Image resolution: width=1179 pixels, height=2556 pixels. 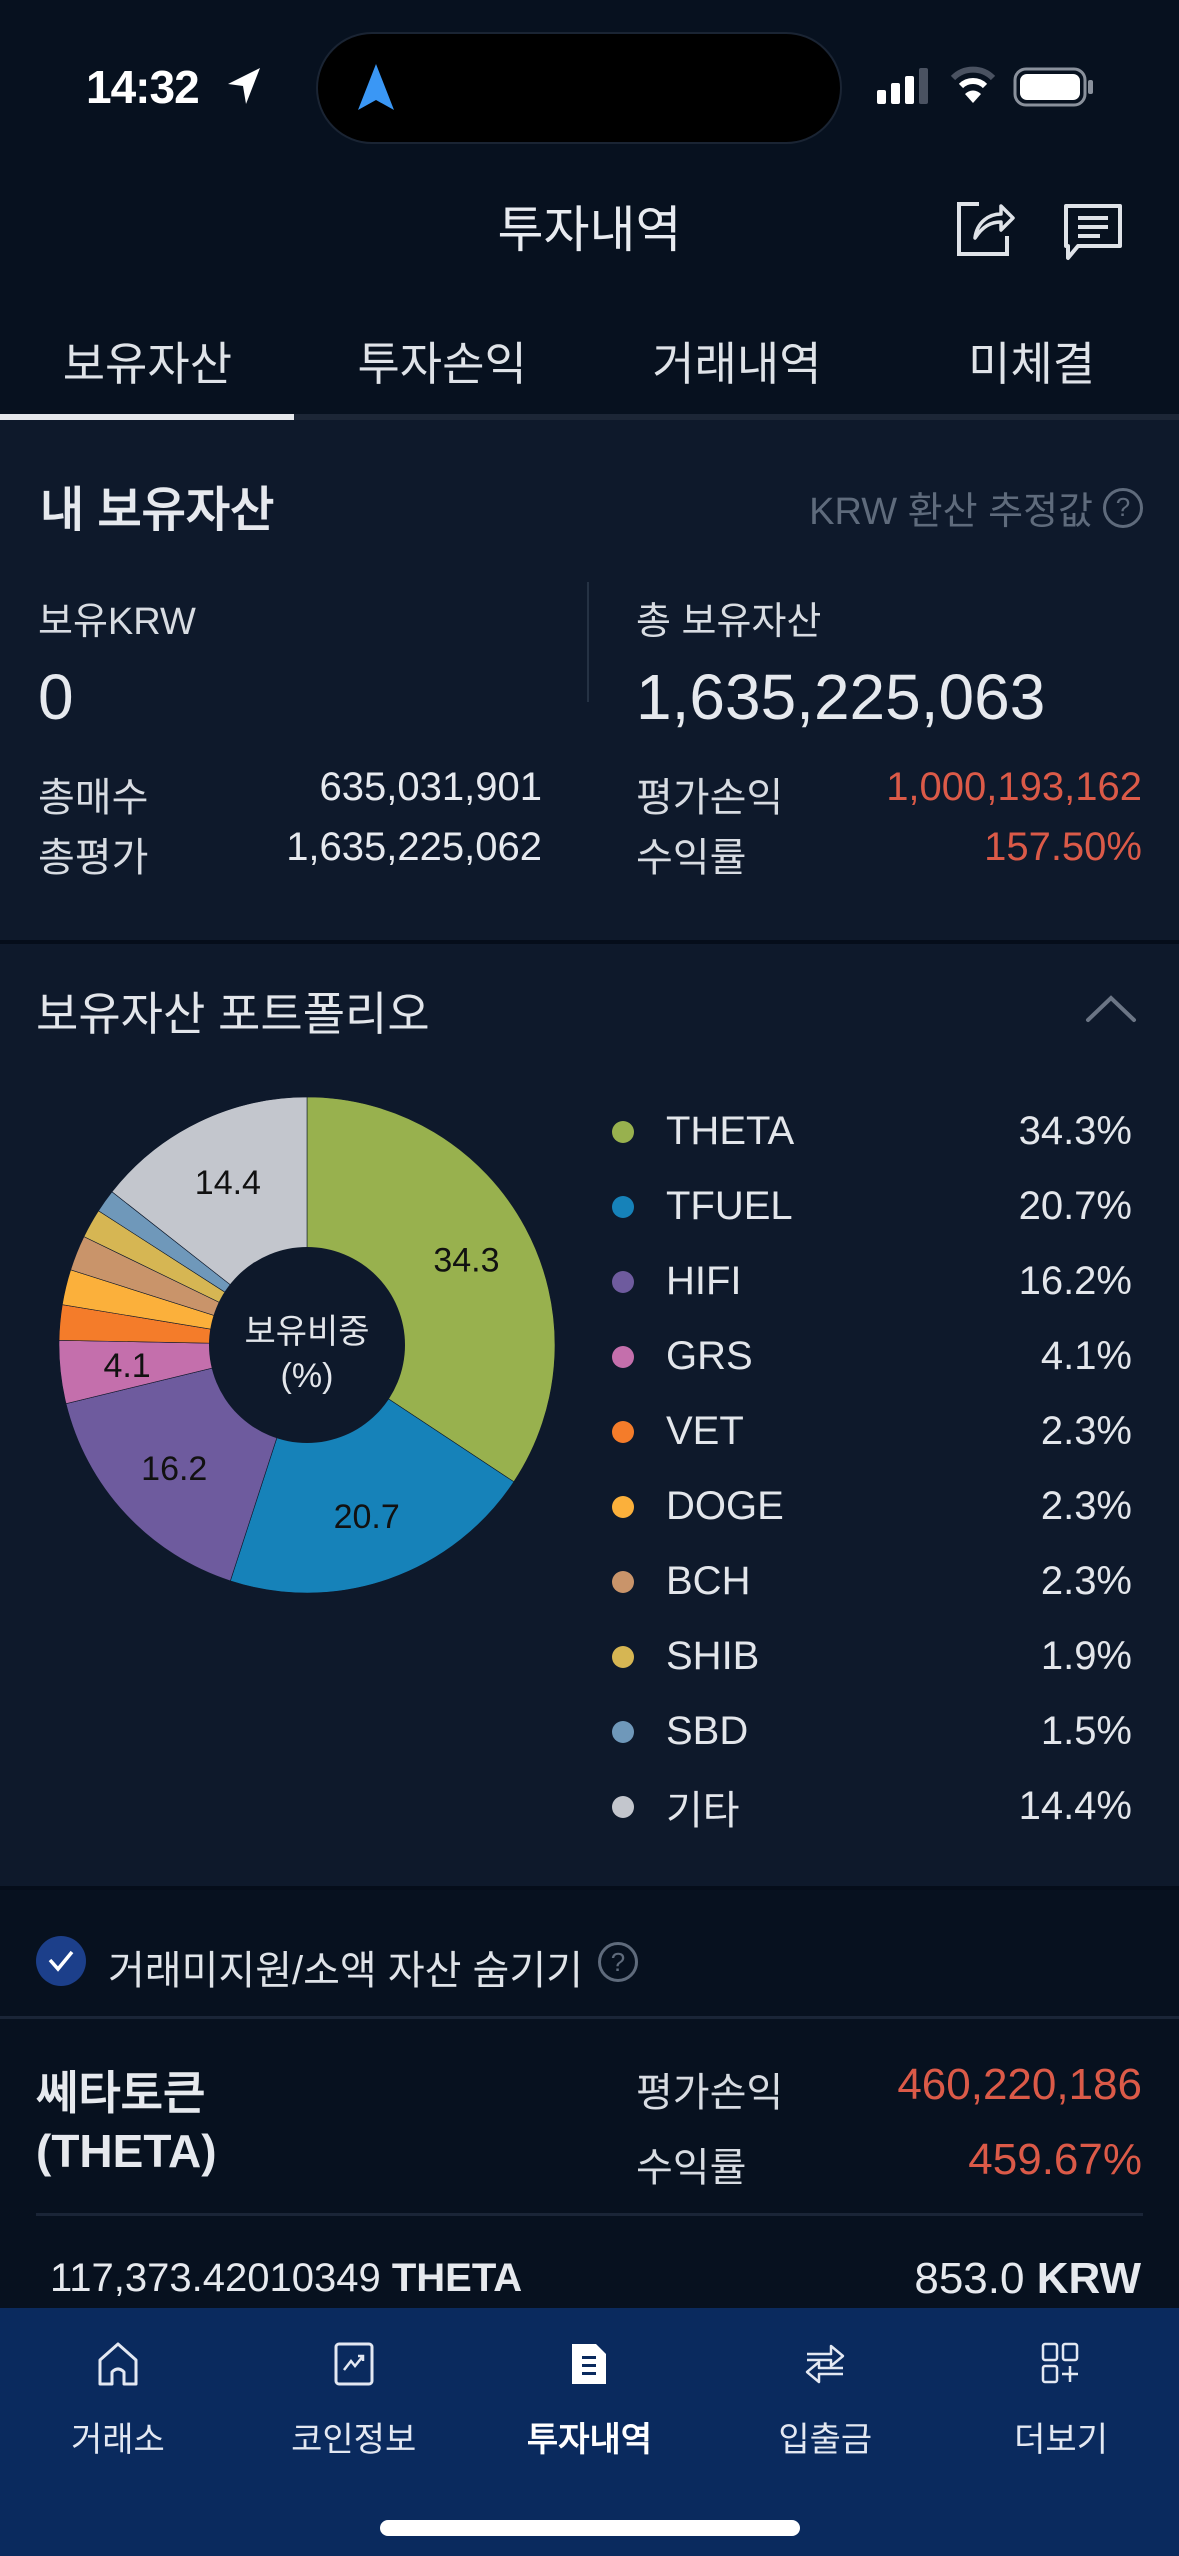 What do you see at coordinates (709, 1356) in the screenshot?
I see `legend-label: GRS` at bounding box center [709, 1356].